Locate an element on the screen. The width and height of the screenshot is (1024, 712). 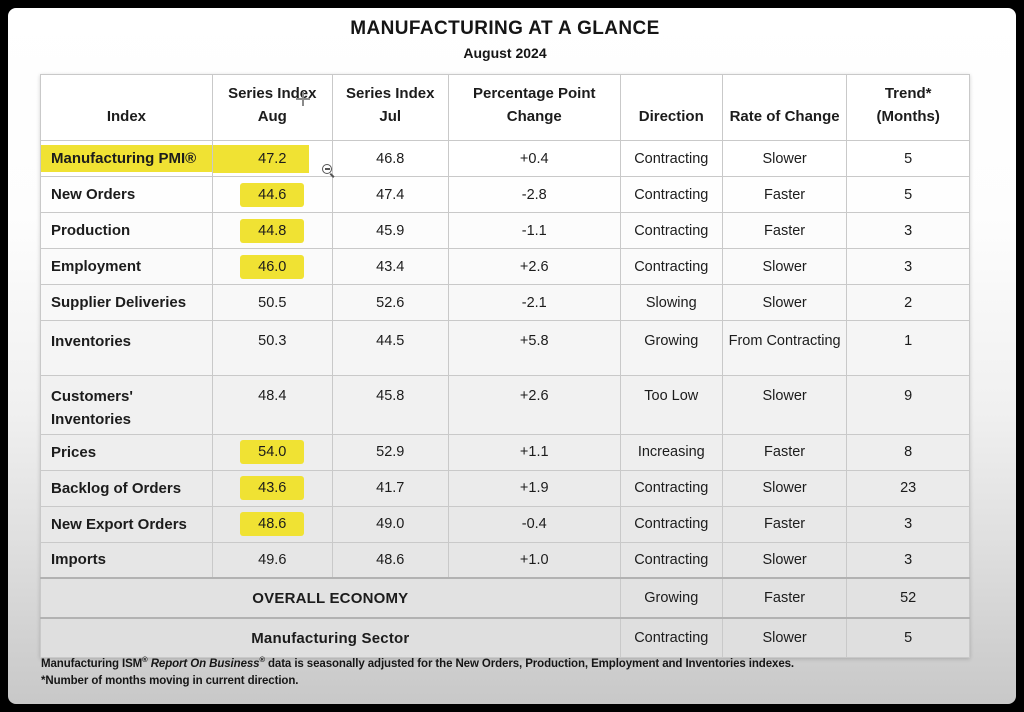
row-label: Employment is located at coordinates (126, 266).